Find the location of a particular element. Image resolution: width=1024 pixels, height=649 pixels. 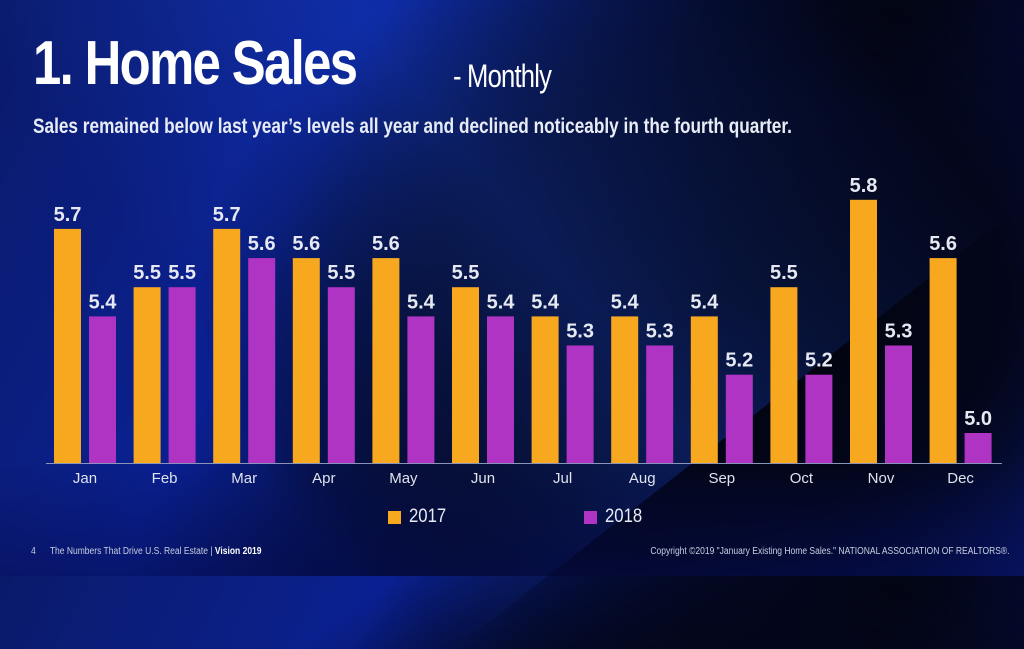

bar-2018-nov is located at coordinates (898, 404).